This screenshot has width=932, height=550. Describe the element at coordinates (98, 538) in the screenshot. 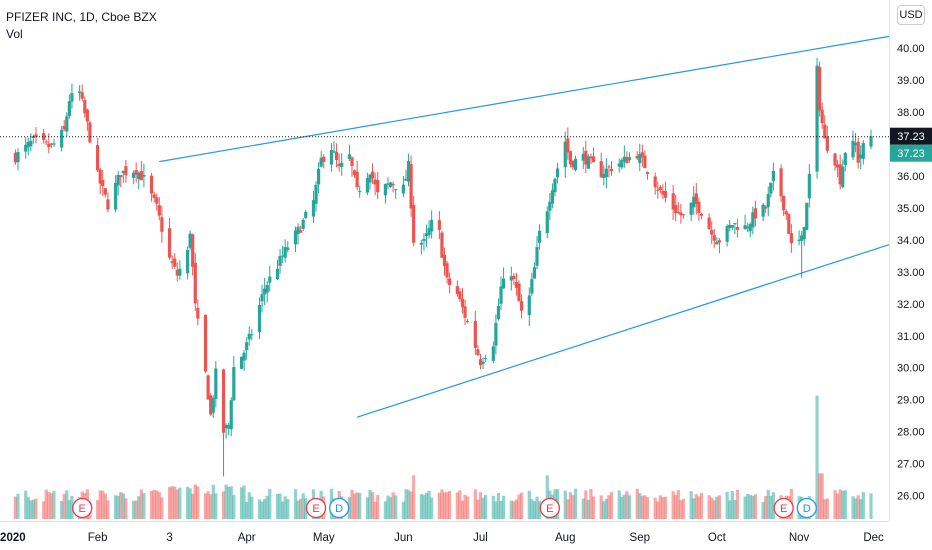

I see `x-tick-label: Feb` at that location.